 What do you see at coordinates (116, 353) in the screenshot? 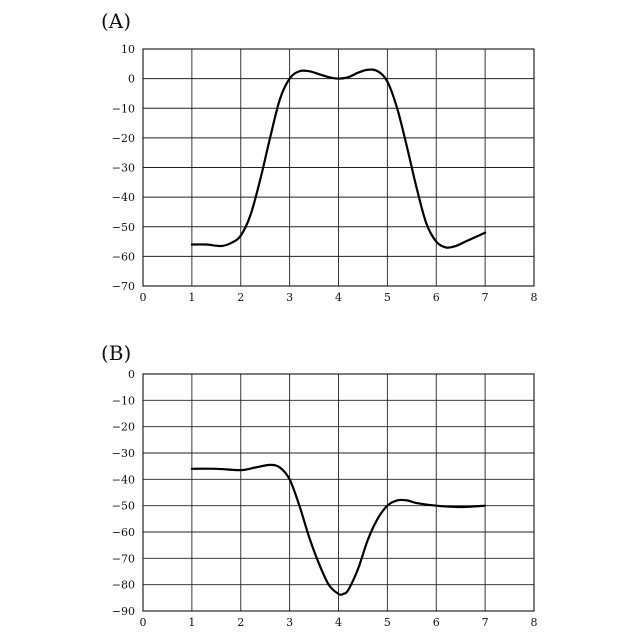
I see `panel-label: (B)` at bounding box center [116, 353].